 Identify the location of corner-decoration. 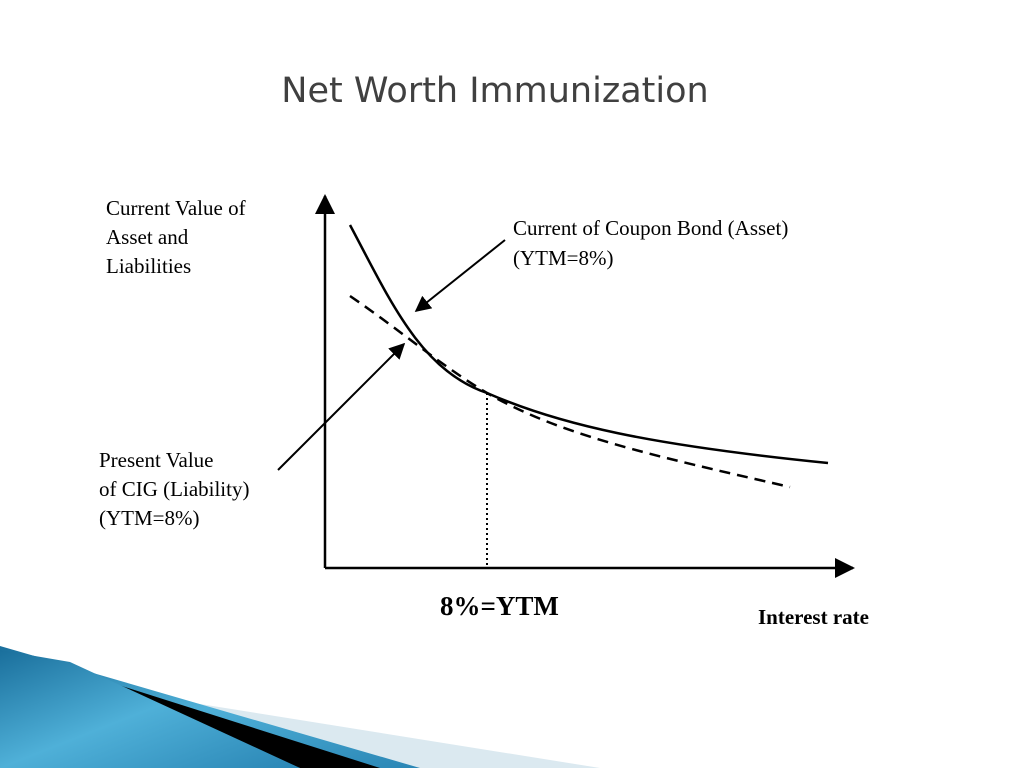
(300, 707).